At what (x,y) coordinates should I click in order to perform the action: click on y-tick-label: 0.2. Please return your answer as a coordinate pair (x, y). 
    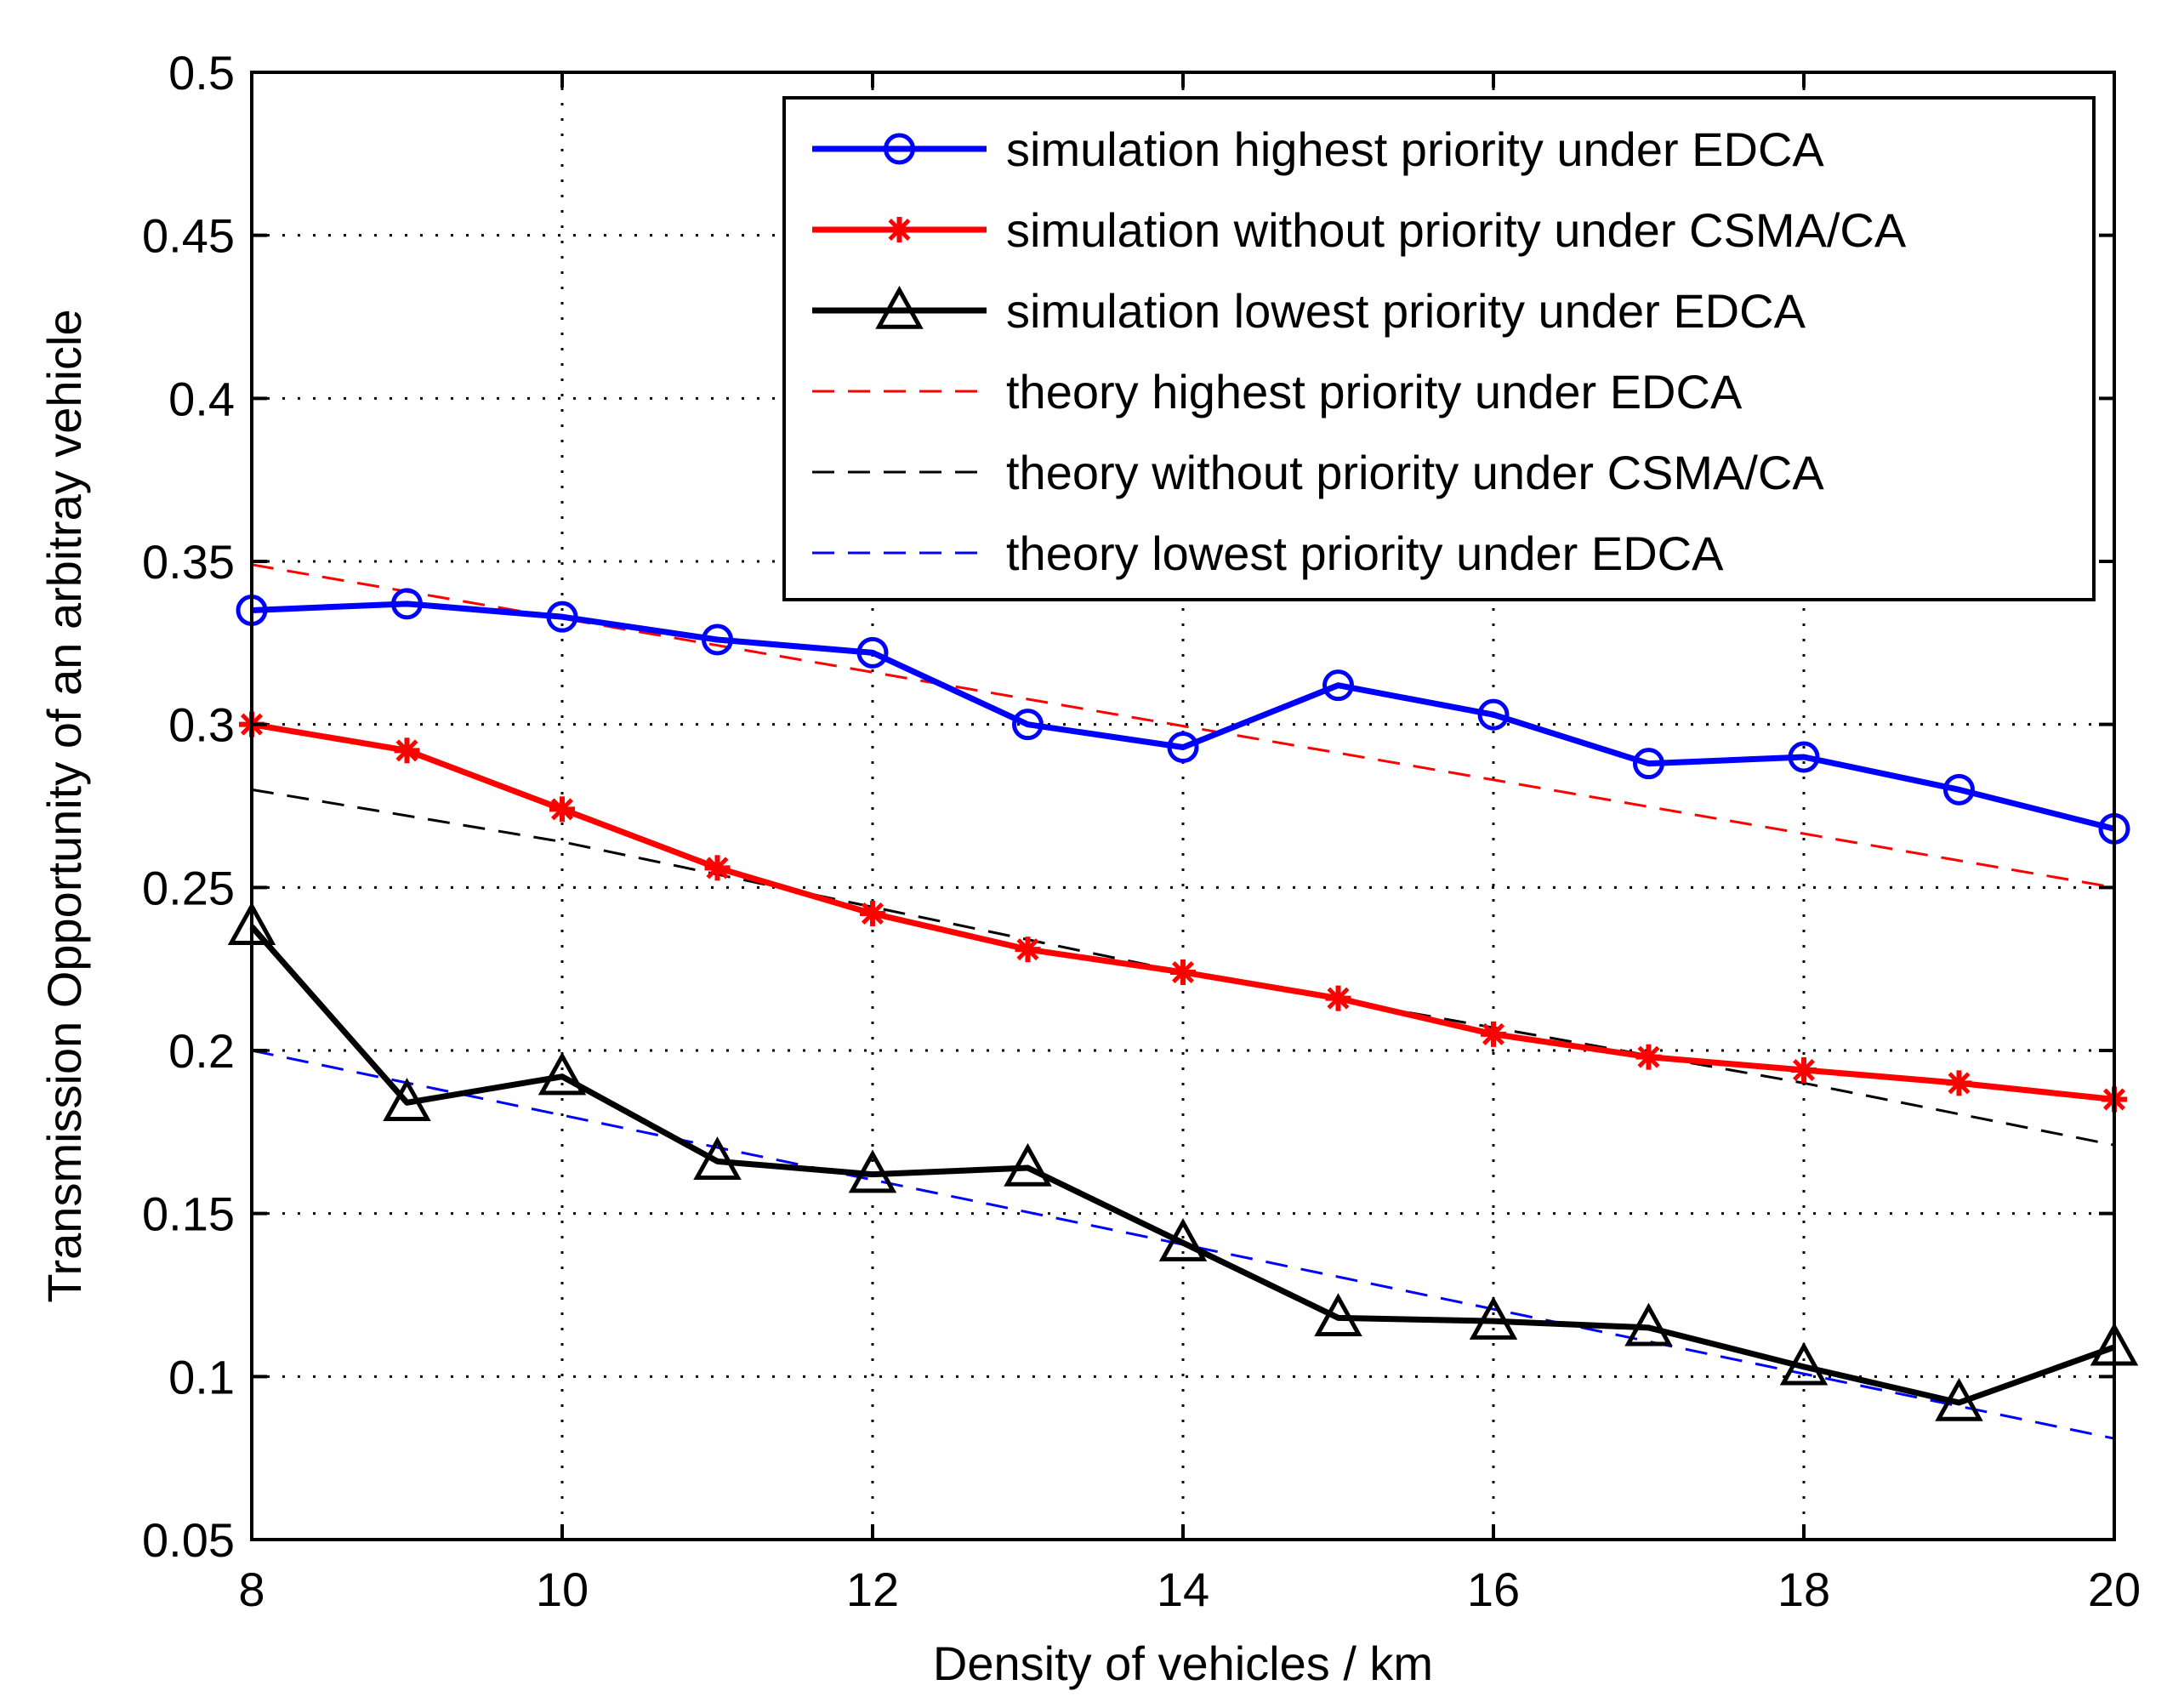
    Looking at the image, I should click on (201, 1051).